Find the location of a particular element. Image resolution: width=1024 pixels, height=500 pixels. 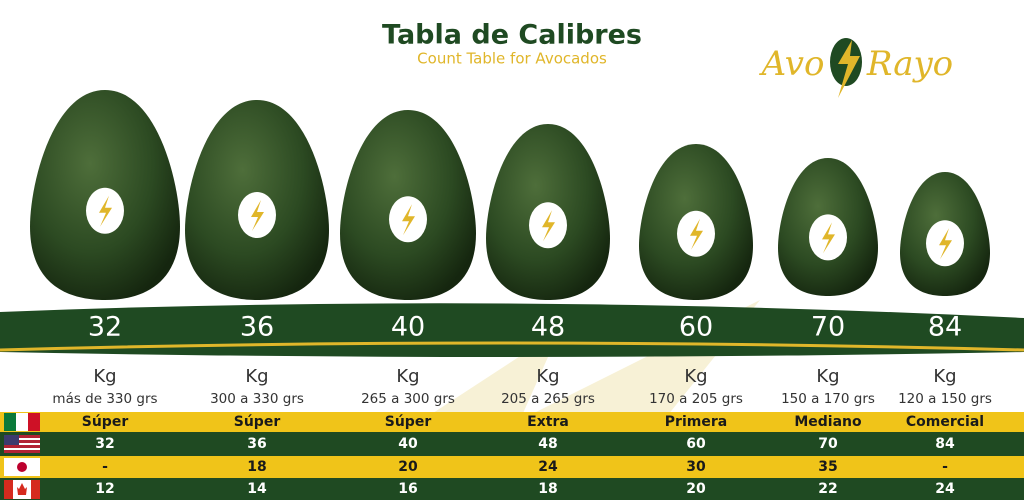

table-cell: 16 is located at coordinates (407, 489).